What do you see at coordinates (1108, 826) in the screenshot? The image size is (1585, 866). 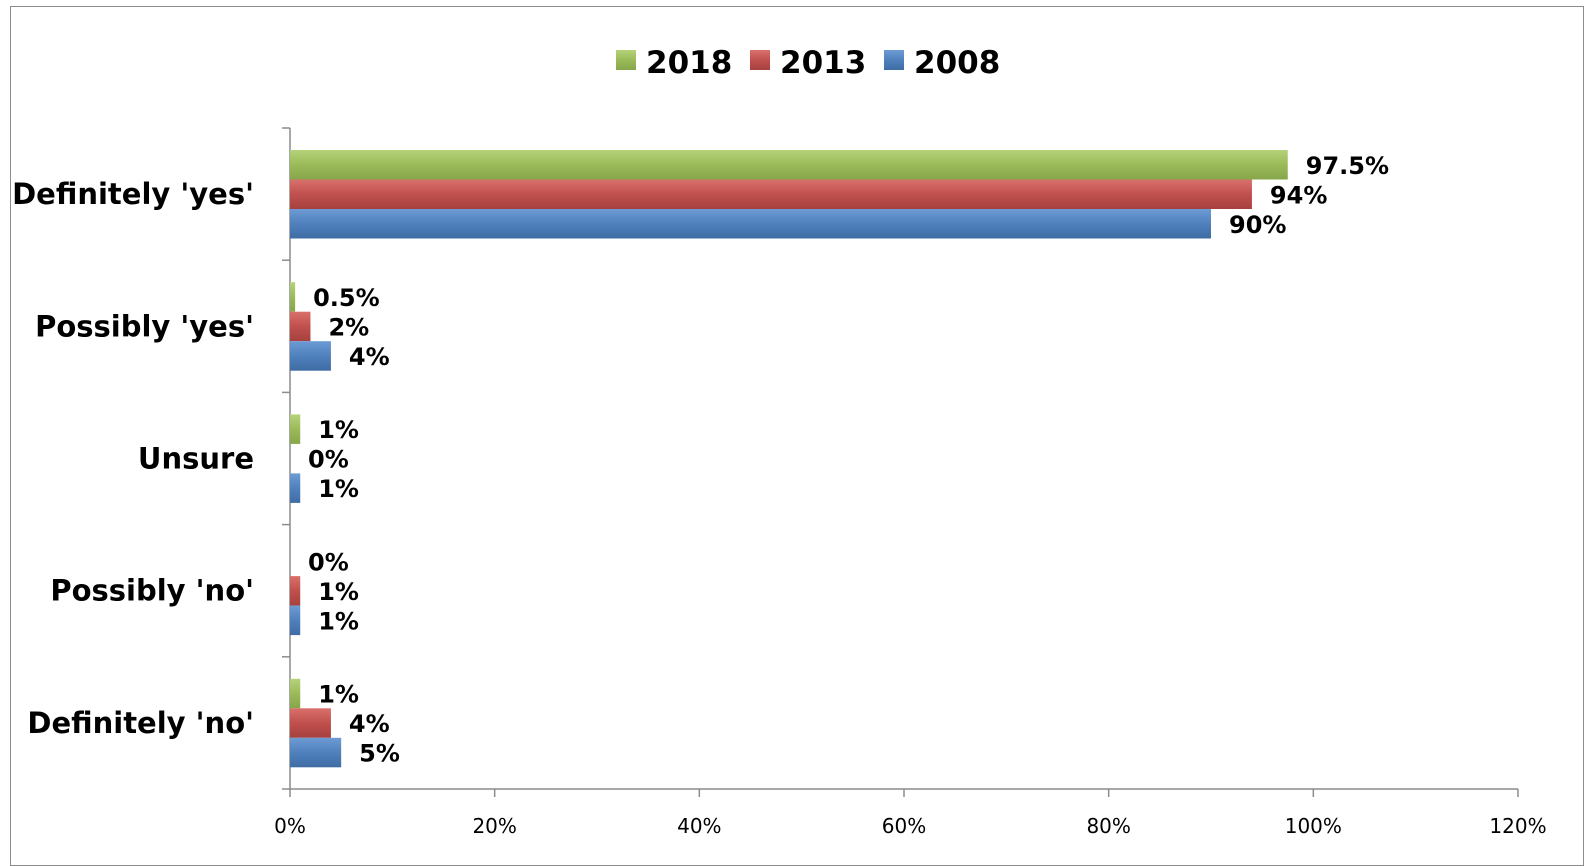 I see `x-tick-label: 80%` at bounding box center [1108, 826].